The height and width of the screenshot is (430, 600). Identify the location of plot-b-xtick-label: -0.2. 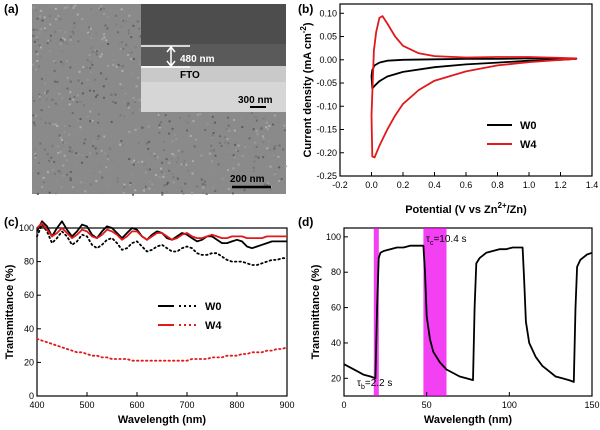
(340, 185).